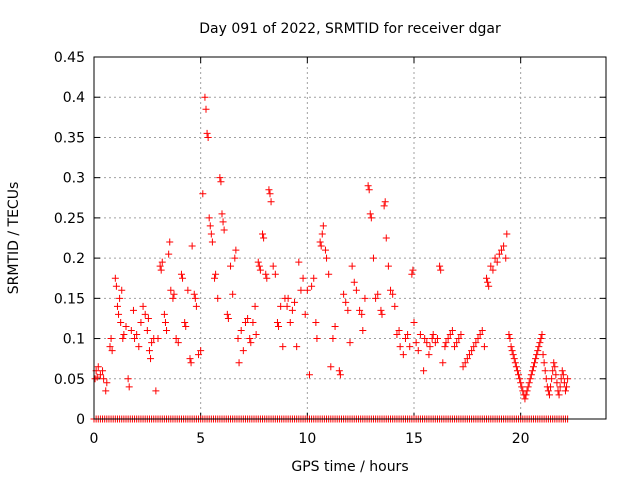 The image size is (640, 480). What do you see at coordinates (74, 340) in the screenshot?
I see `y-tick-label: 0.1` at bounding box center [74, 340].